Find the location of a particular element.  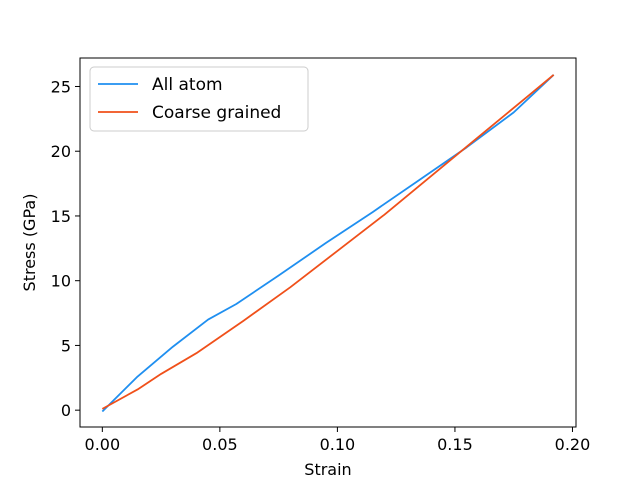

y-tick-label: 15 is located at coordinates (61, 216).